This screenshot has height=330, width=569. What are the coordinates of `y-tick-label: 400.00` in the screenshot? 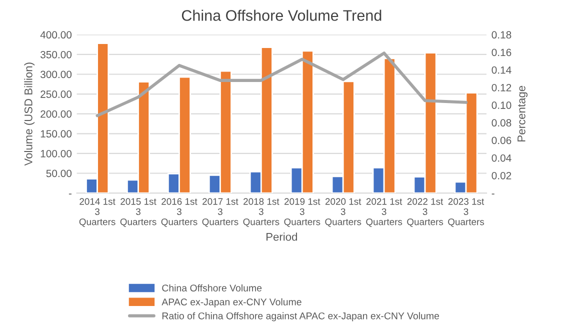 It's located at (56, 35).